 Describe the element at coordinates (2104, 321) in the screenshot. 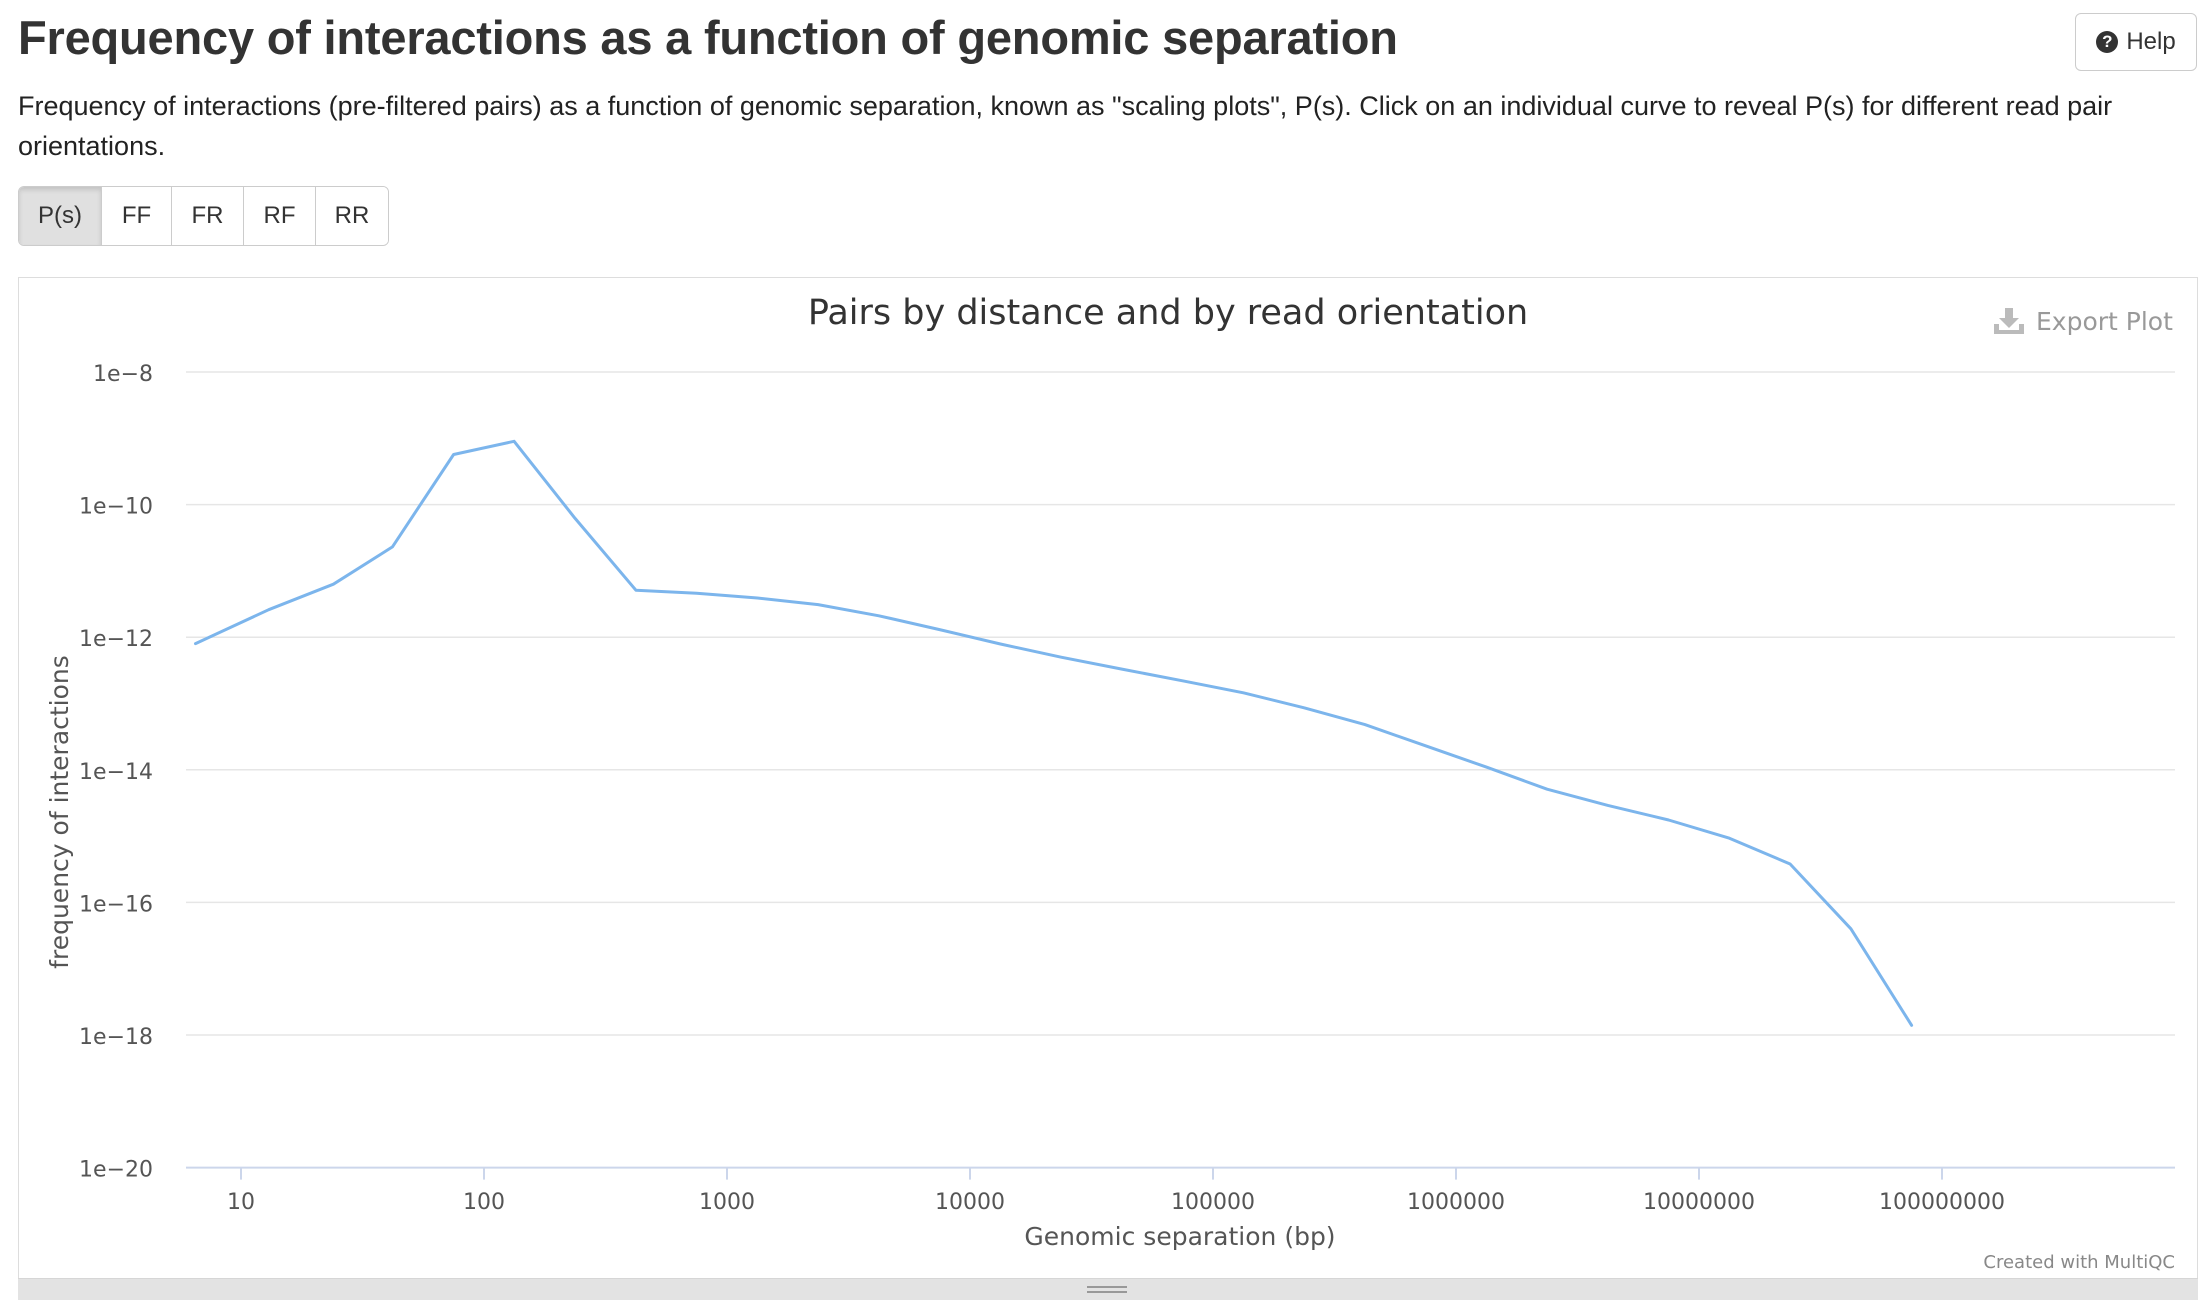

I see `export-plot-label: Export Plot` at that location.